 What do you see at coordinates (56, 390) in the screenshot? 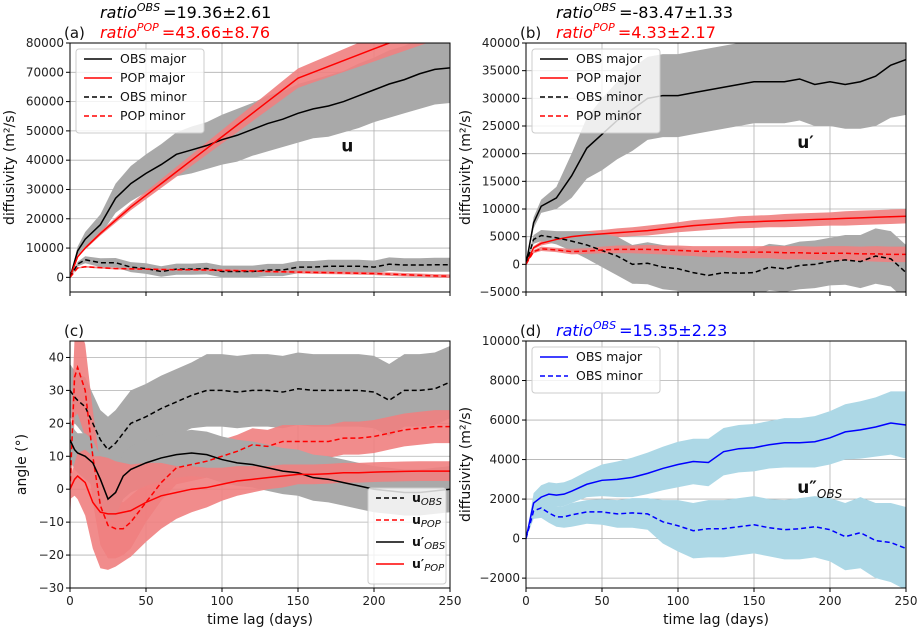
I see `y-tick-label: 30` at bounding box center [56, 390].